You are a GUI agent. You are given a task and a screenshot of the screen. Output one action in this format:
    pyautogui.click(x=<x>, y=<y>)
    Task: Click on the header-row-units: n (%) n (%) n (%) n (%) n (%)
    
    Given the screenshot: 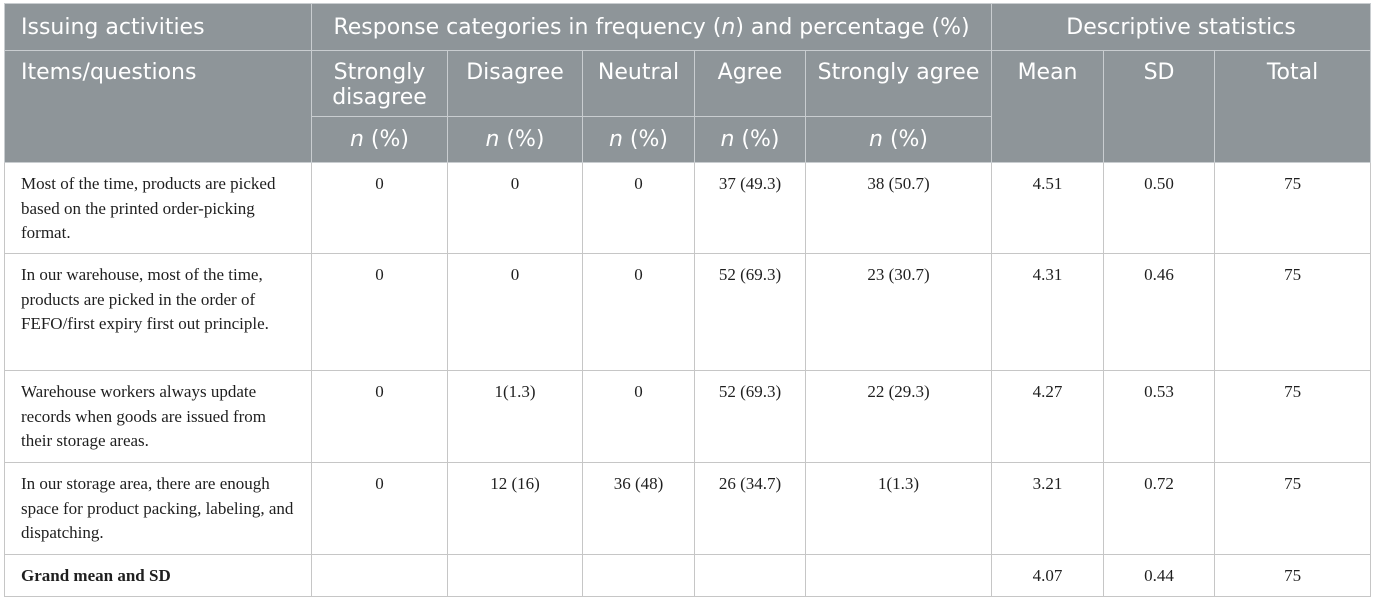 What is the action you would take?
    pyautogui.click(x=688, y=139)
    